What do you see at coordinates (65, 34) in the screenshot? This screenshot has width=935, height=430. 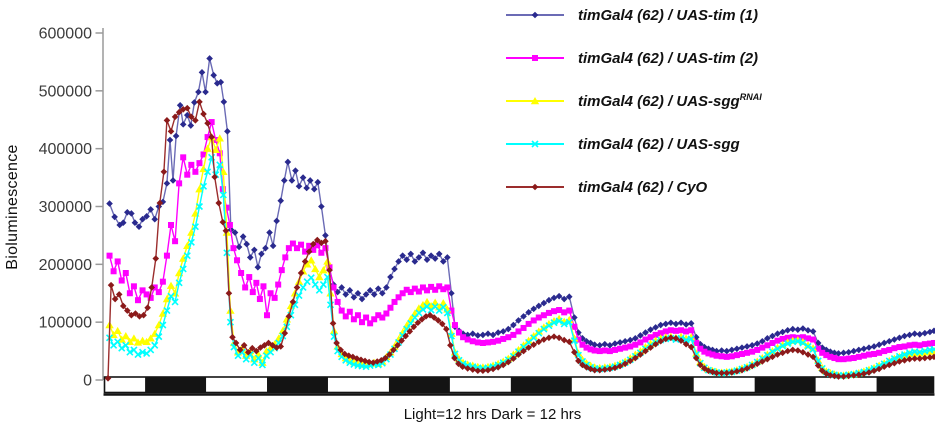 I see `y-tick-label: 600000` at bounding box center [65, 34].